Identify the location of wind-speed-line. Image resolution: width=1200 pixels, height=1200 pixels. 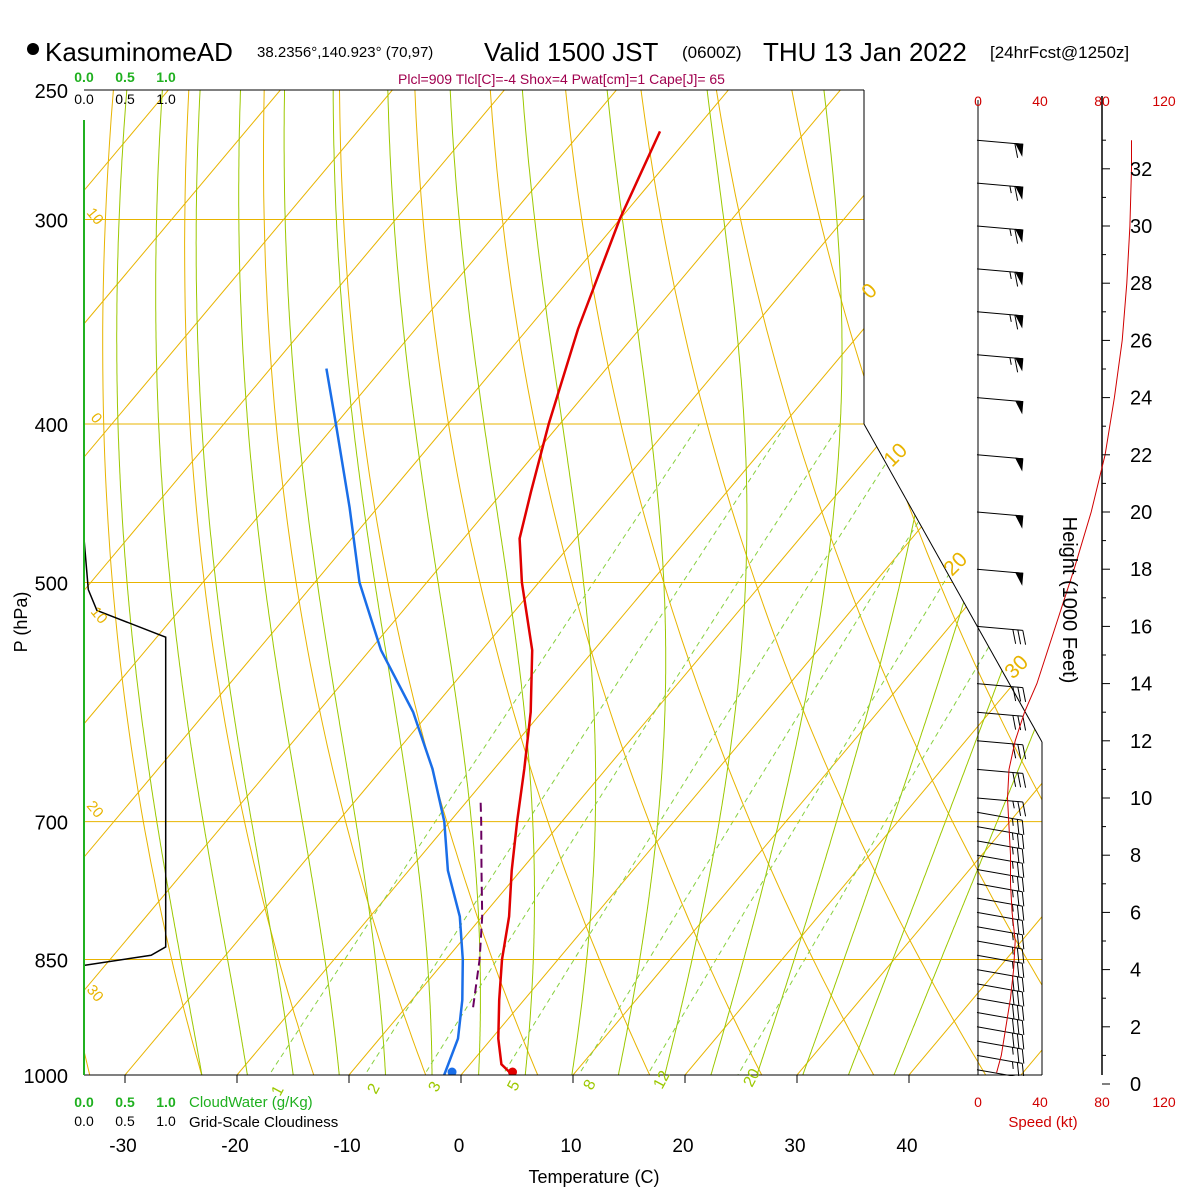
(1064, 606).